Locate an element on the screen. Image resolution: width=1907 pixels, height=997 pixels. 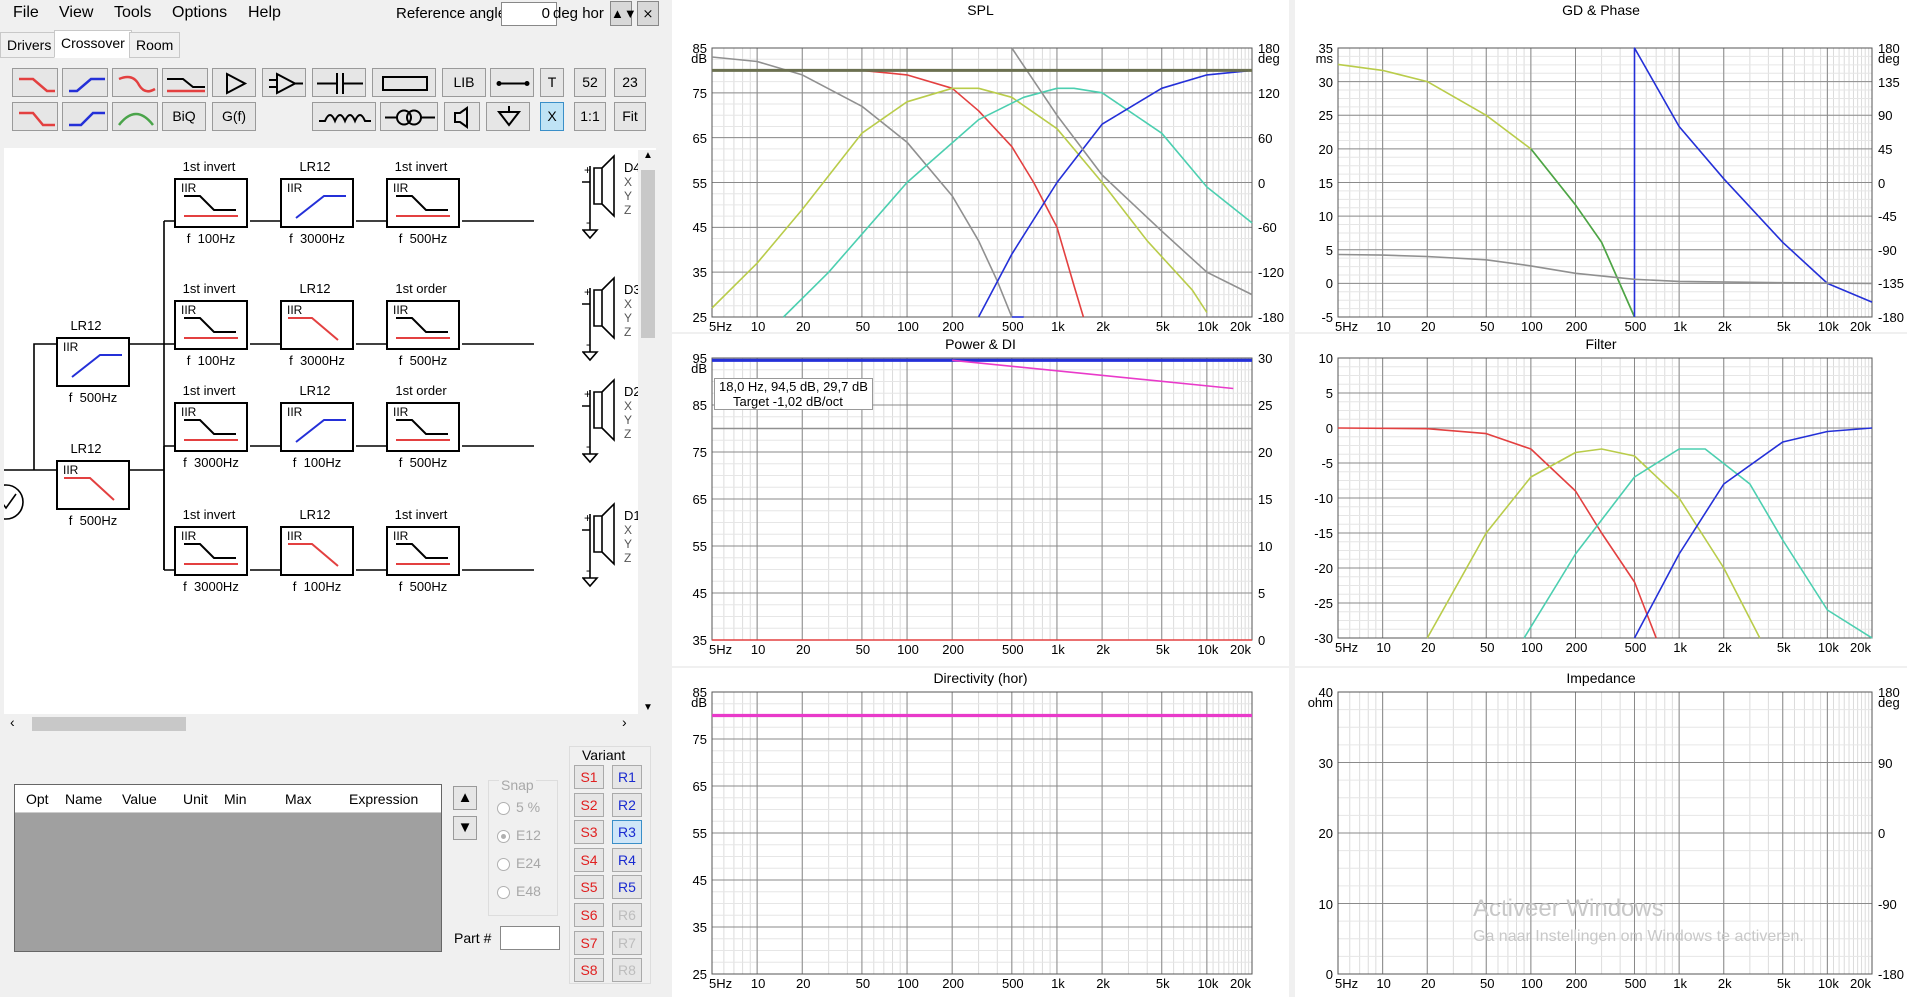
wire-button is located at coordinates (512, 82).